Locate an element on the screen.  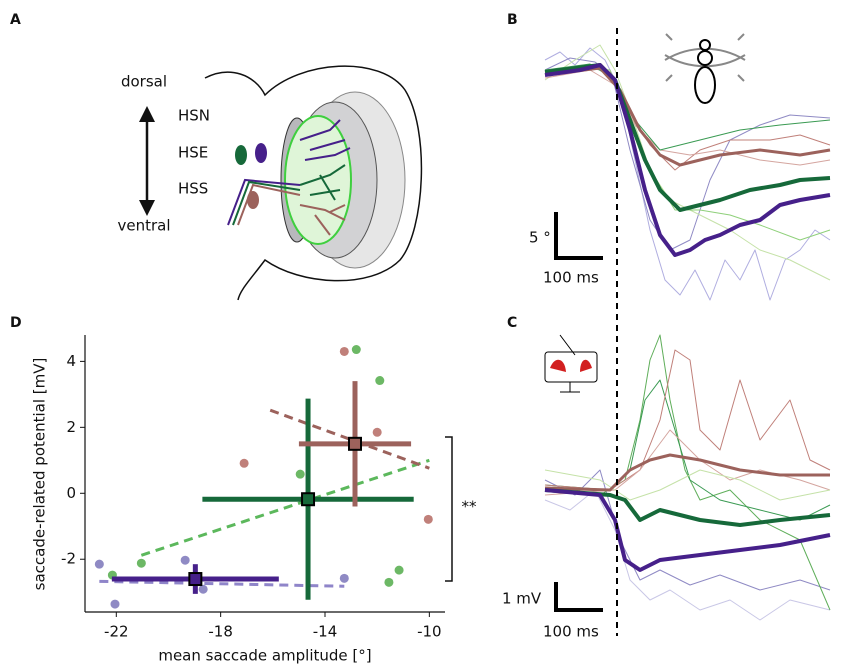
panel-label: C is located at coordinates (512, 323).